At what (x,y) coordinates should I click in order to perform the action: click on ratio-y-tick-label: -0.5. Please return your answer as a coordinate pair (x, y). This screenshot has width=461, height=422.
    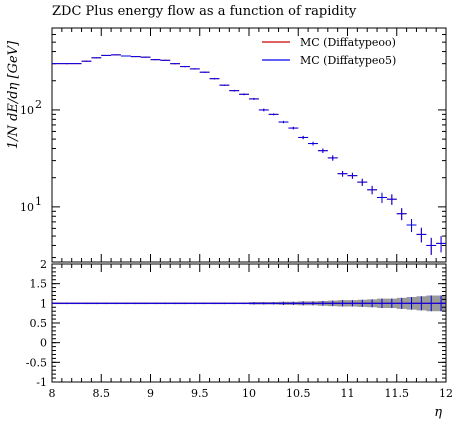
    Looking at the image, I should click on (36, 362).